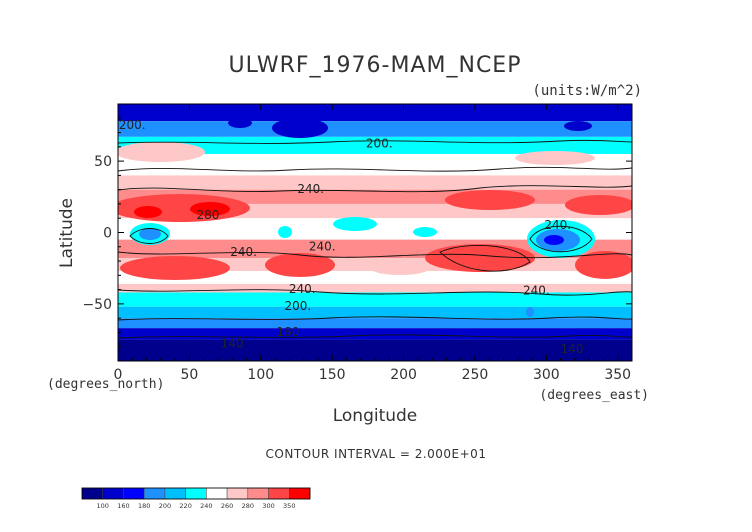  Describe the element at coordinates (105, 384) in the screenshot. I see `y-unit-note: (degrees_north)` at that location.